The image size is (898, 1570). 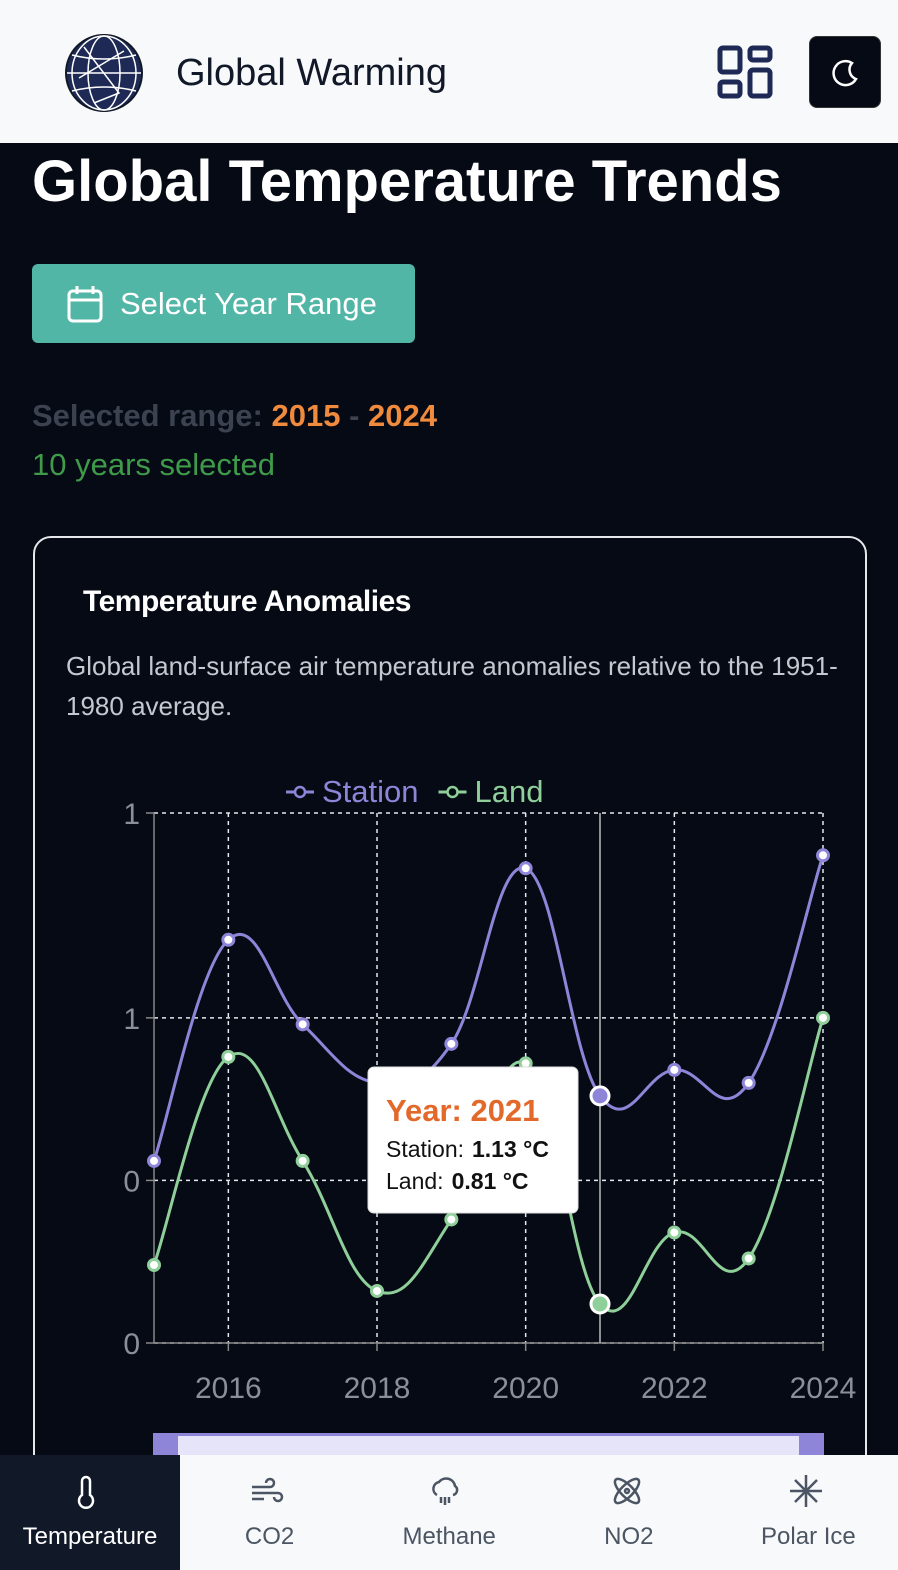 I want to click on range-label: Selected range:, so click(x=147, y=415).